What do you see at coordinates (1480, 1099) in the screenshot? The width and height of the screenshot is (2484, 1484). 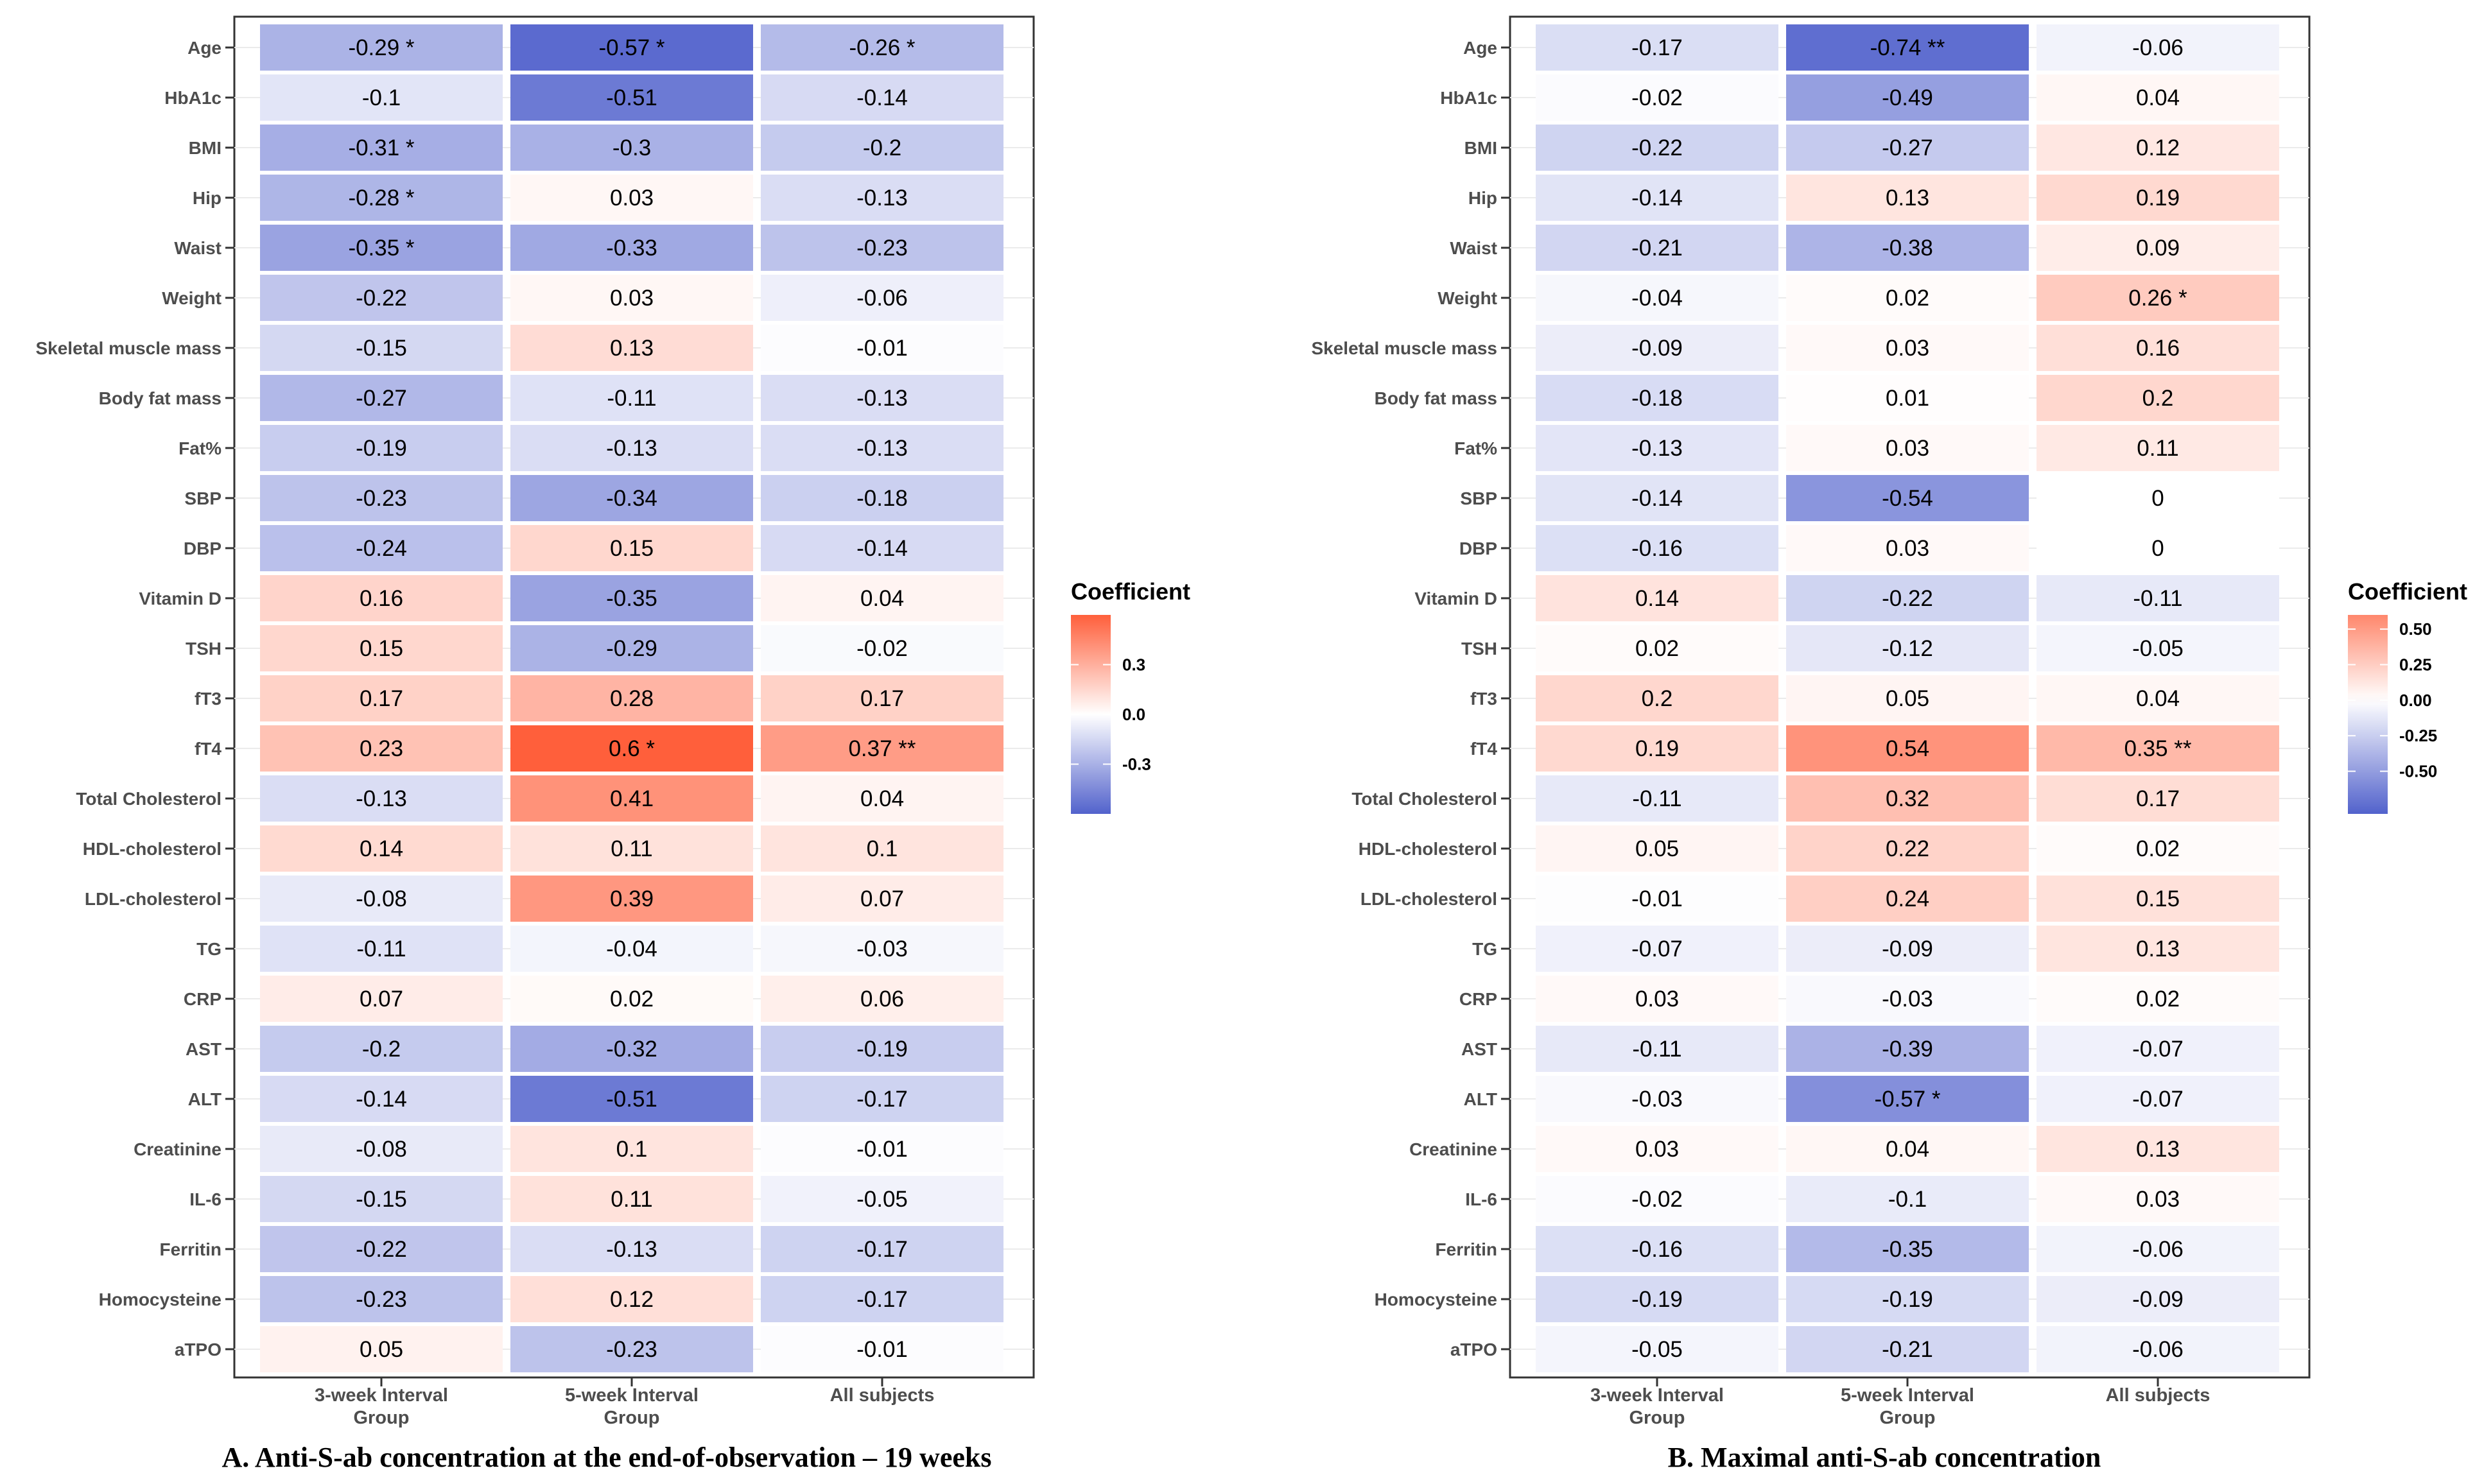 I see `row-label-alt: ALT` at bounding box center [1480, 1099].